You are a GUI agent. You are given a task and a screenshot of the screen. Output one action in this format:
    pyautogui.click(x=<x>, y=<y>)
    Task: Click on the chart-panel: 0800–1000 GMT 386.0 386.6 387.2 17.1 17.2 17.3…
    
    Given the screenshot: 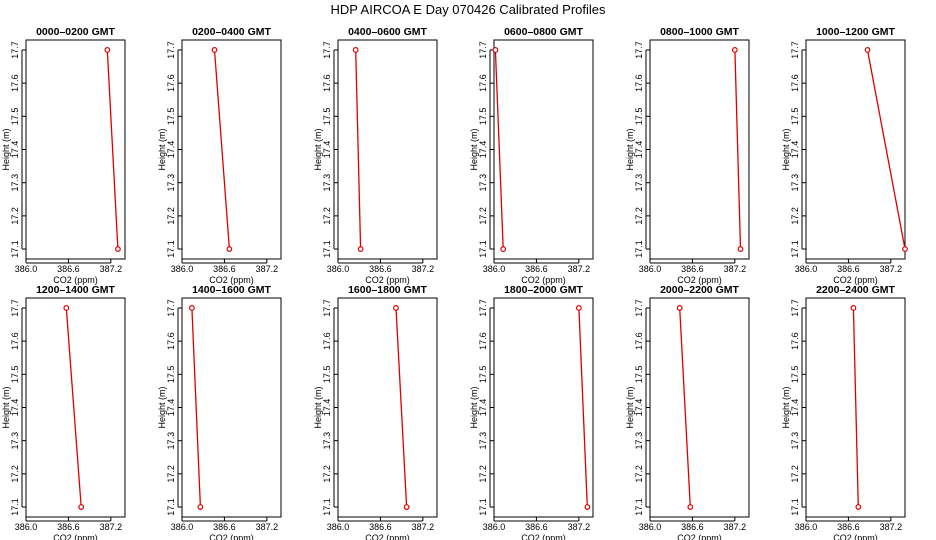 What is the action you would take?
    pyautogui.click(x=687, y=155)
    